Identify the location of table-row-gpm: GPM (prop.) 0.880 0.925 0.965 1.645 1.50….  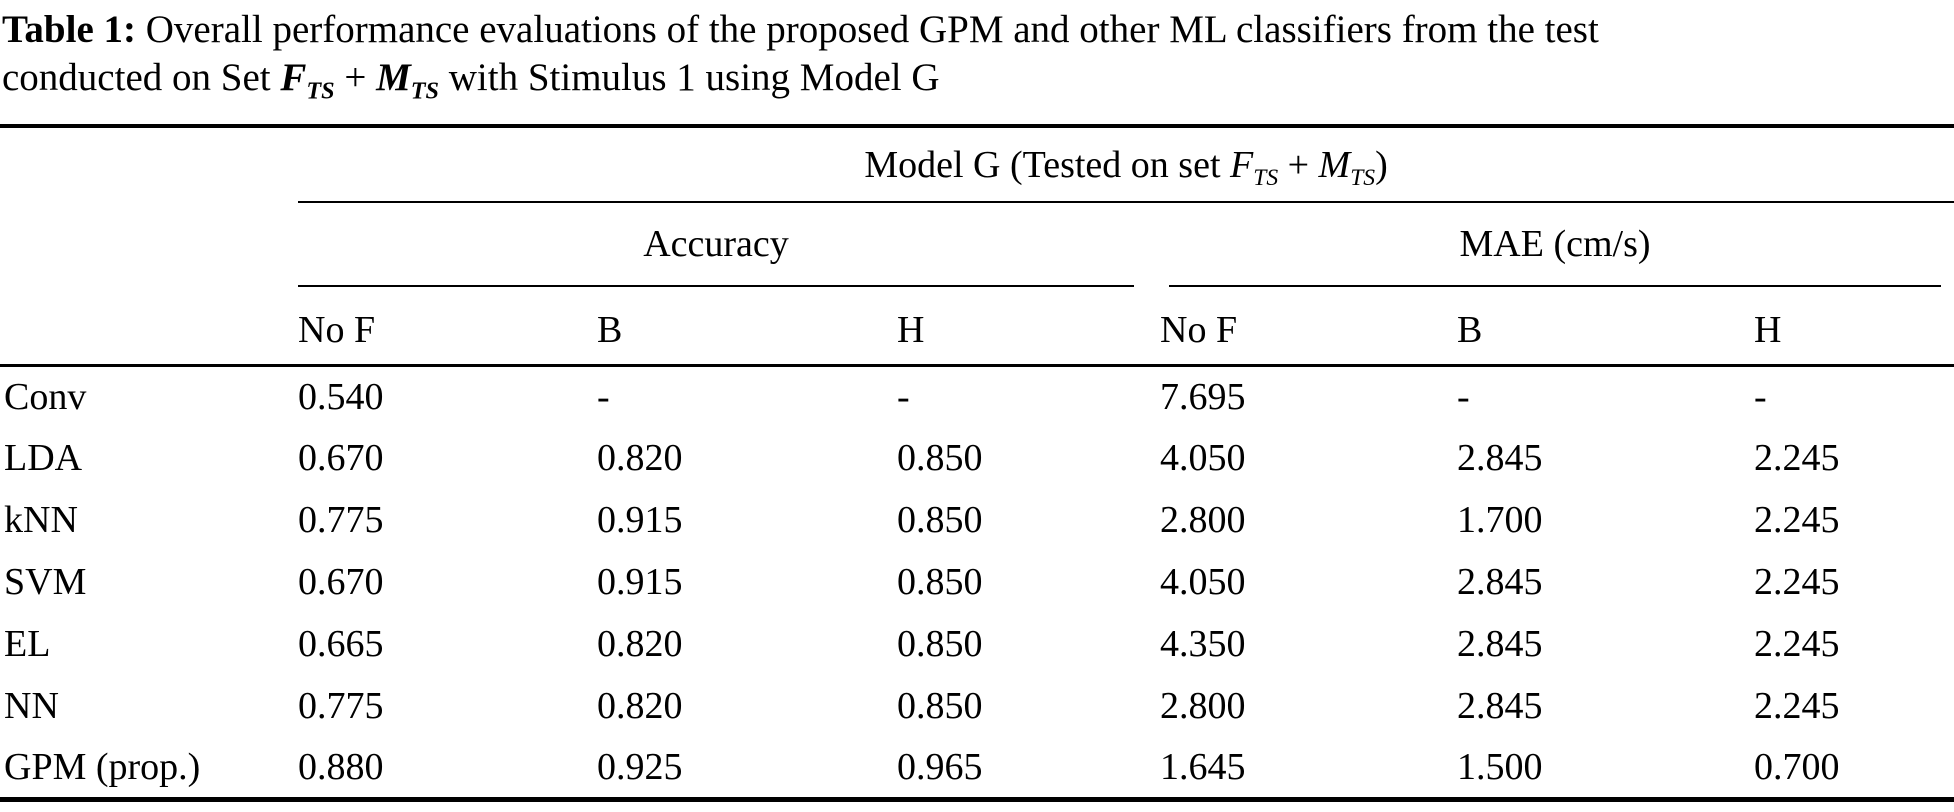
(977, 768).